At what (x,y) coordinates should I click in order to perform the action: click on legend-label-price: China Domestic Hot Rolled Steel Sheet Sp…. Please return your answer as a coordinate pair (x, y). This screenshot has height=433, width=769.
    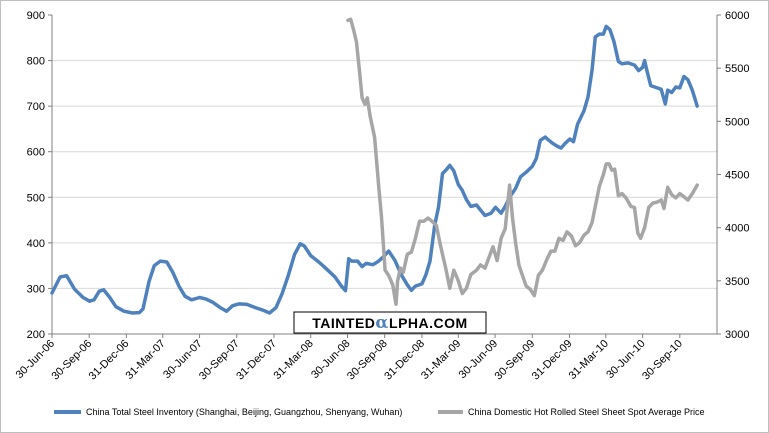
    Looking at the image, I should click on (586, 412).